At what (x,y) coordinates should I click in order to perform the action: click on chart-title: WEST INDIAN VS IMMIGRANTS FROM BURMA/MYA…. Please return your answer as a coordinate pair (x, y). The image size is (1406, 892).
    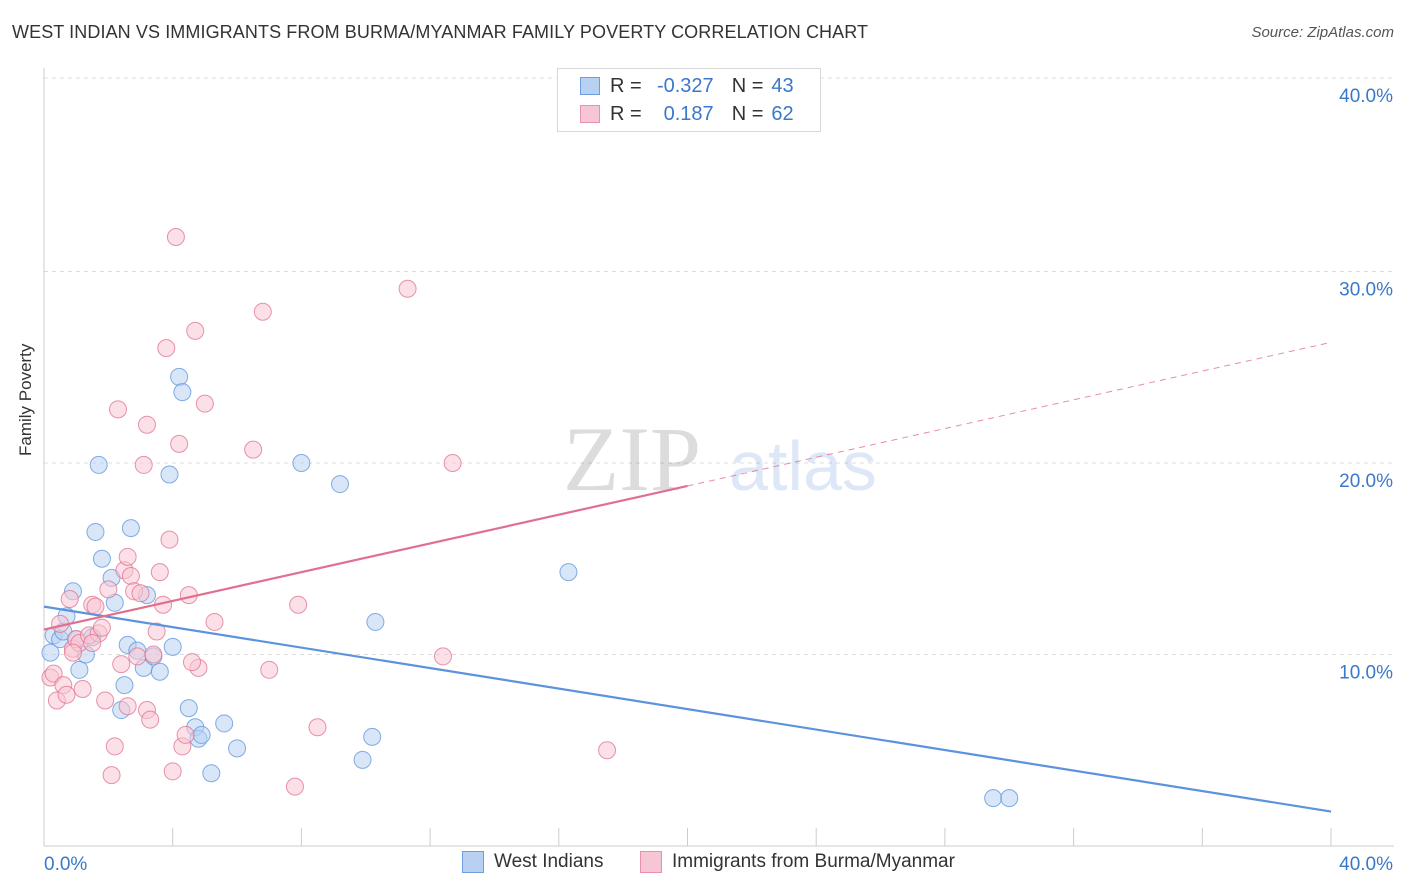
    Looking at the image, I should click on (440, 32).